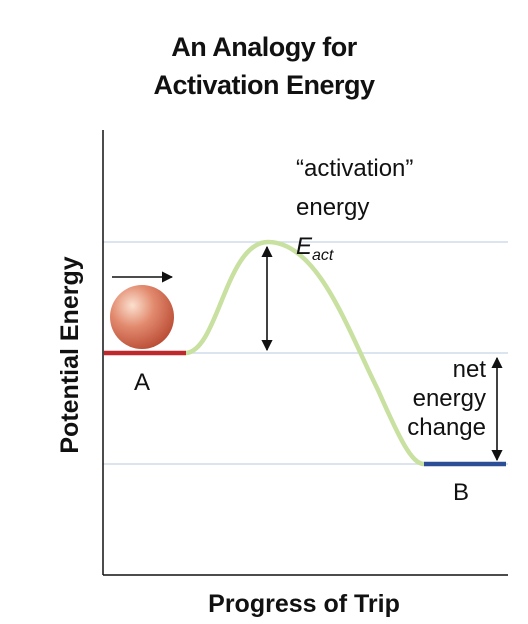 This screenshot has height=624, width=528. Describe the element at coordinates (70, 354) in the screenshot. I see `y-axis-label: Potential Energy` at that location.